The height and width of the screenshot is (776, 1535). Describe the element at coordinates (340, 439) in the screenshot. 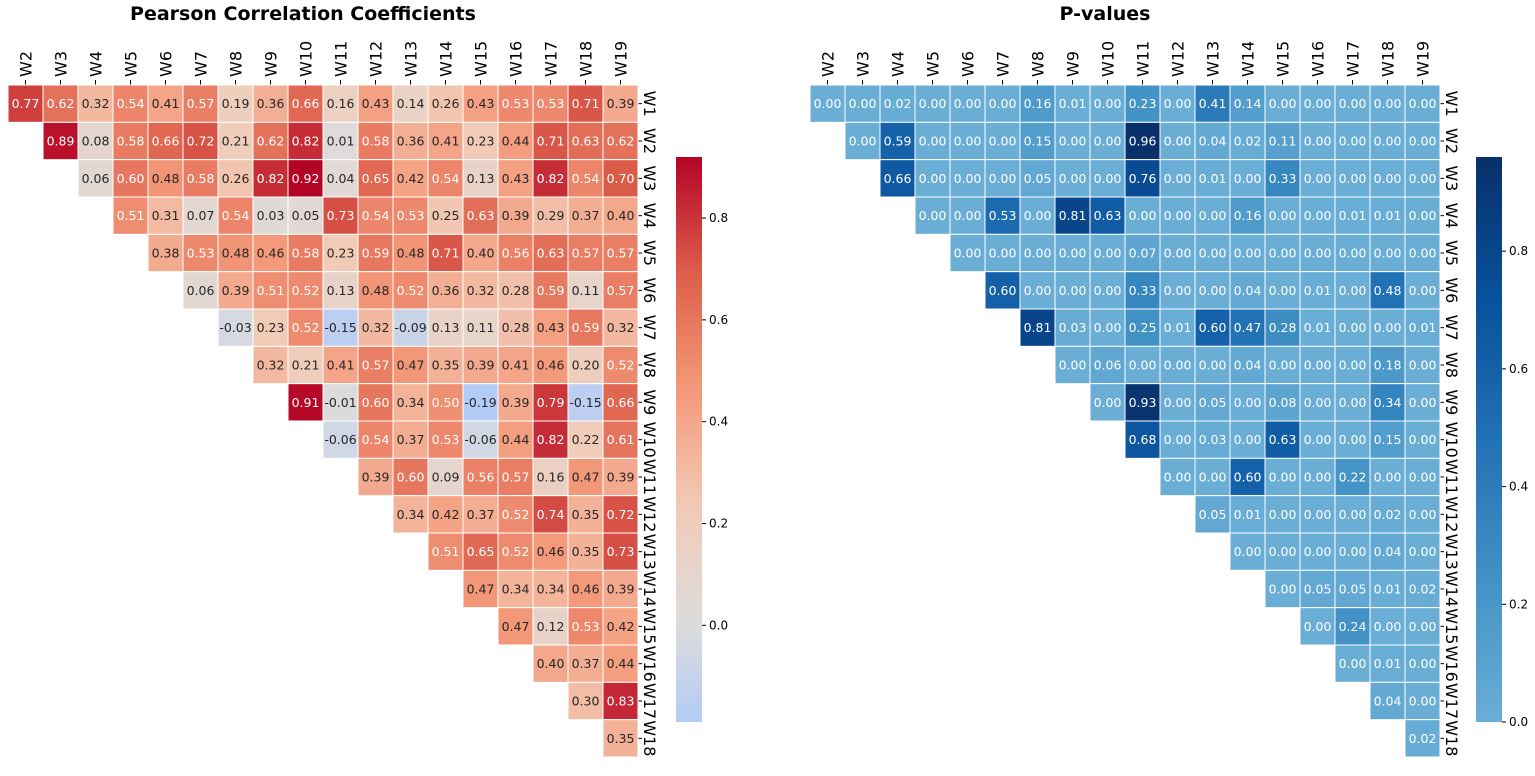

I see `cell-value-label: -0.06` at that location.